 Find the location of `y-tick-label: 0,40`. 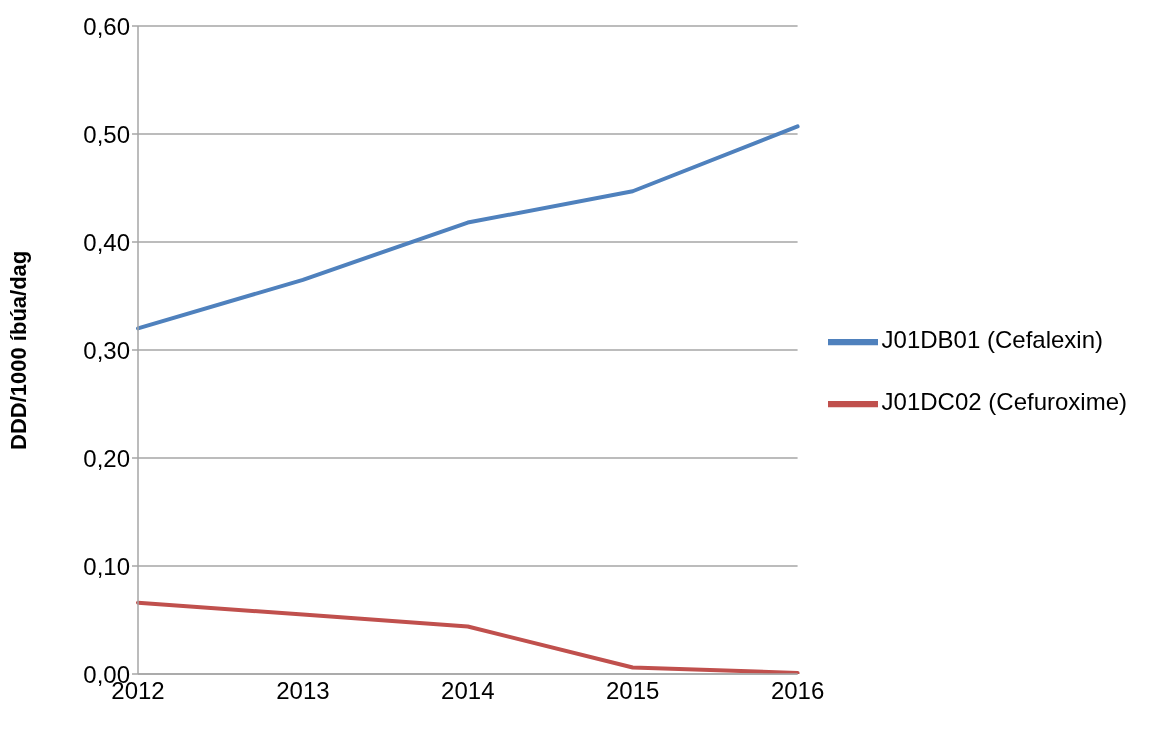

y-tick-label: 0,40 is located at coordinates (106, 242).